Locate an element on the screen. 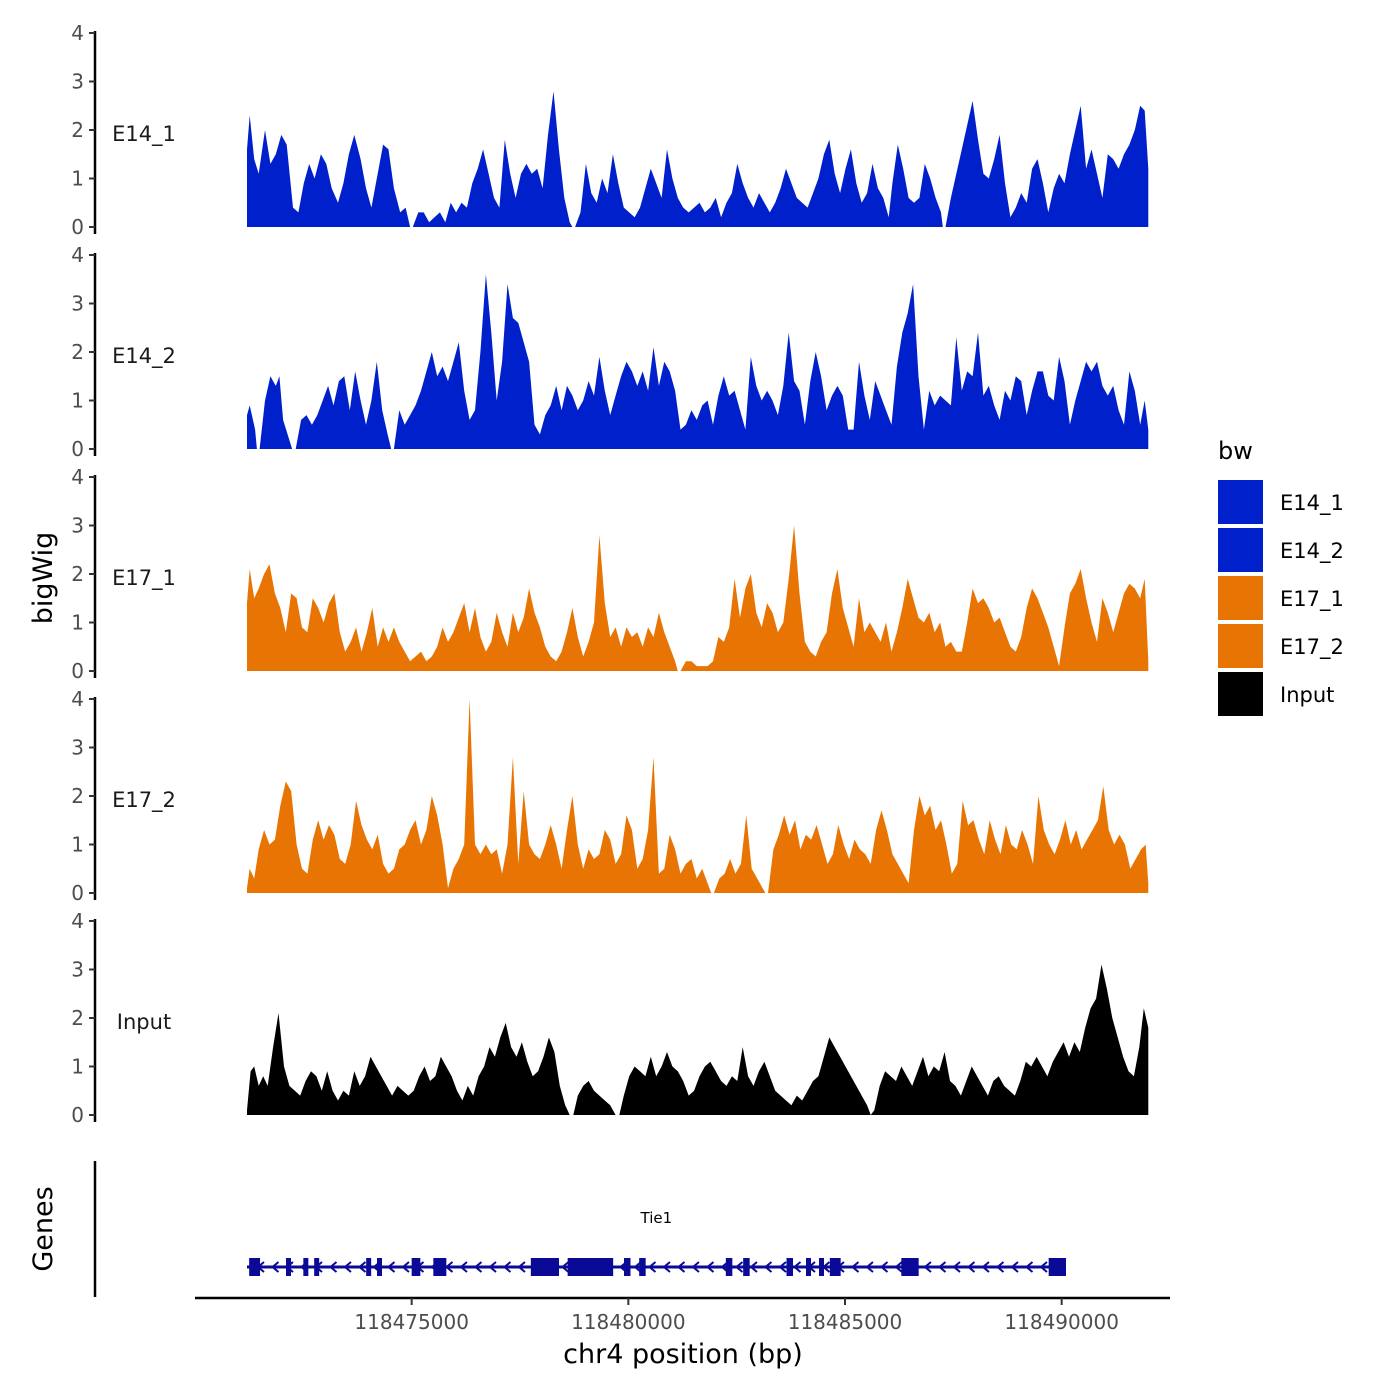  legend: bw E14_1 E14_2 E17_1 E17_2 Input is located at coordinates (1281, 576).